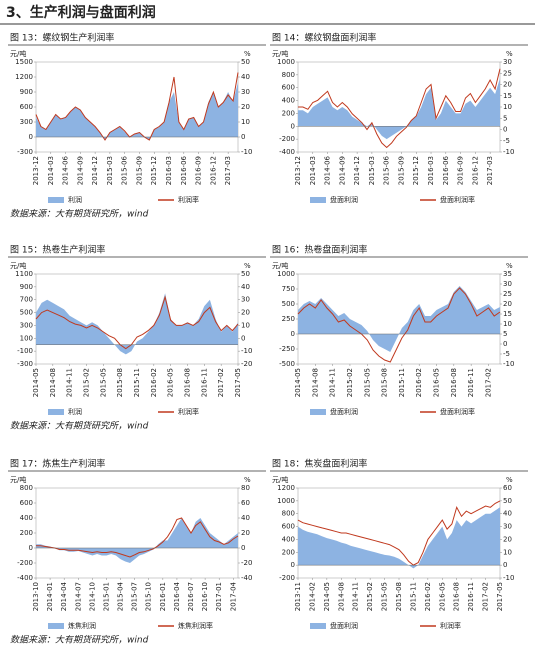 The width and height of the screenshot is (535, 649). Describe the element at coordinates (298, 170) in the screenshot. I see `x-tick-label: 2013-12` at that location.